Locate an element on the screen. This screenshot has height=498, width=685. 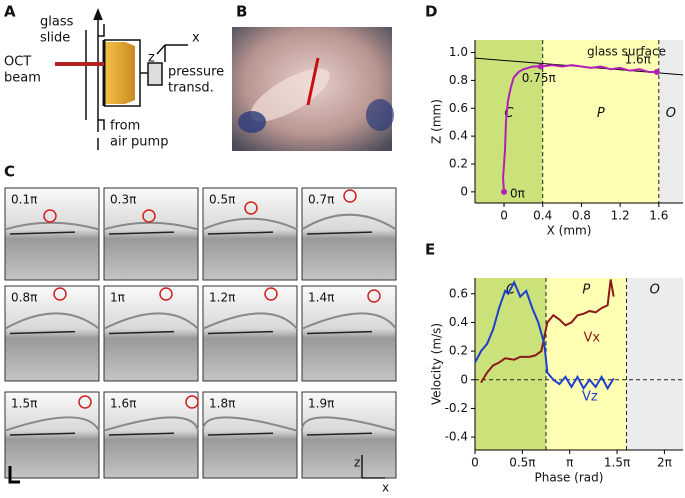
diagram-label: glass is located at coordinates (57, 22).